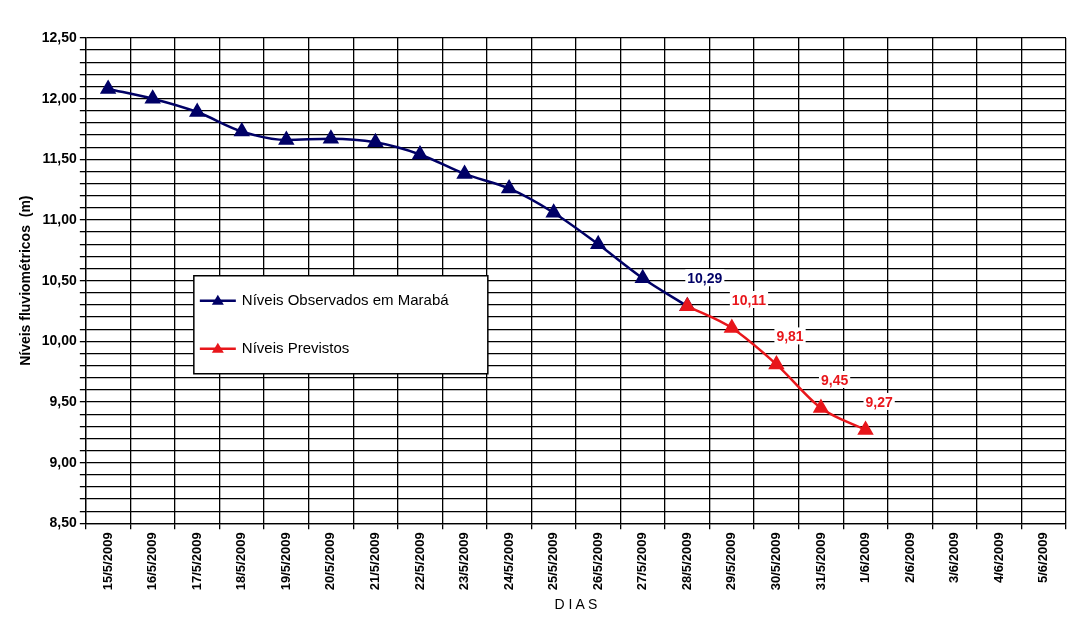 This screenshot has height=630, width=1088. Describe the element at coordinates (731, 561) in the screenshot. I see `x-tick-label: 29/5/2009` at that location.